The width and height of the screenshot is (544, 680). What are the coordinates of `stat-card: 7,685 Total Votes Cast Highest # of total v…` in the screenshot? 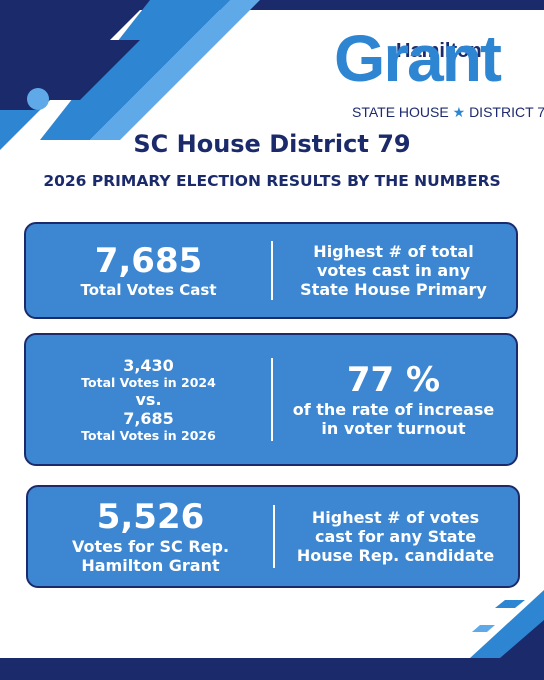 It's located at (271, 270).